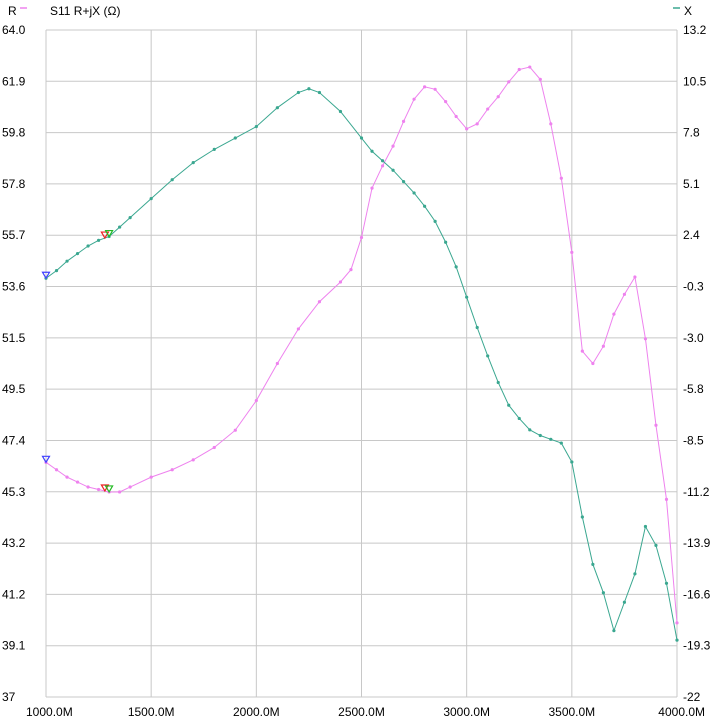 The image size is (721, 721). I want to click on left-tick-label: 37, so click(9, 697).